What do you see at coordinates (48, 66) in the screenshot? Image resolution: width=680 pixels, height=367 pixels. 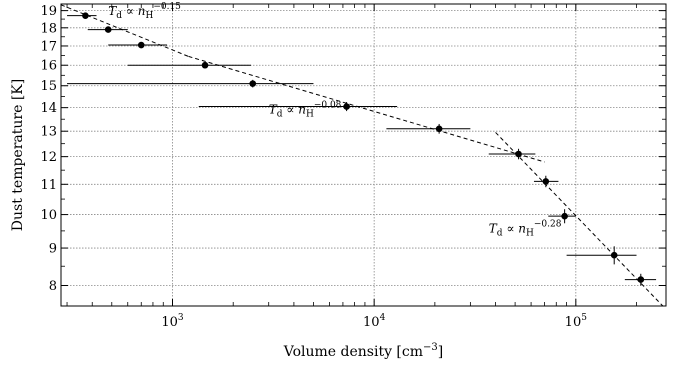 I see `y-tick-label: 16` at bounding box center [48, 66].